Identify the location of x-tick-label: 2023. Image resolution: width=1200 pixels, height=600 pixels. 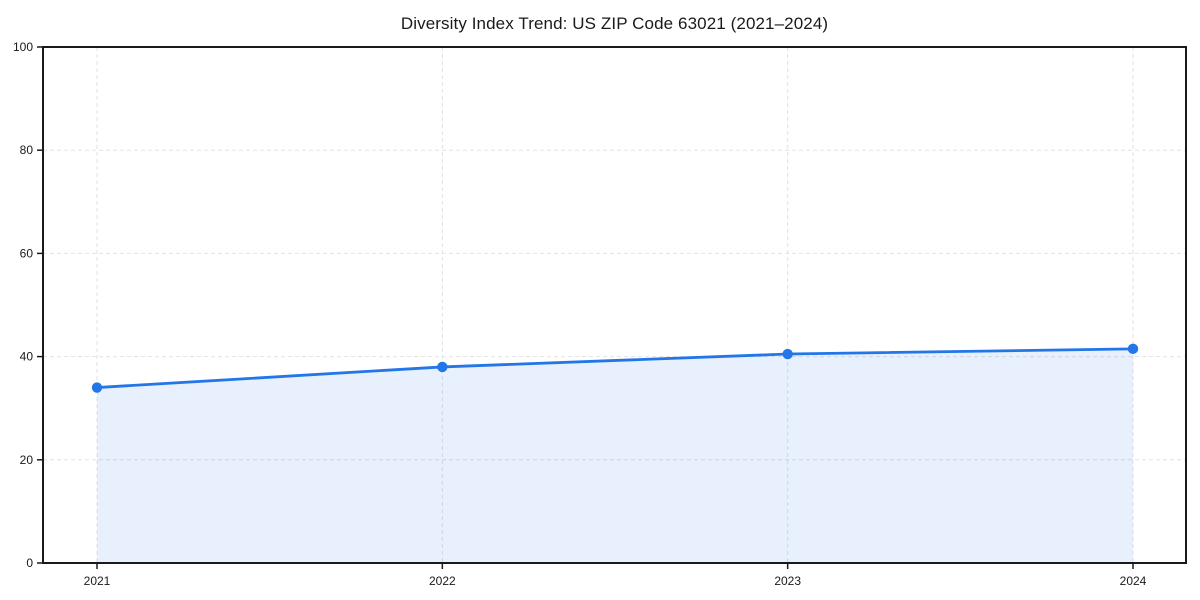
(787, 581).